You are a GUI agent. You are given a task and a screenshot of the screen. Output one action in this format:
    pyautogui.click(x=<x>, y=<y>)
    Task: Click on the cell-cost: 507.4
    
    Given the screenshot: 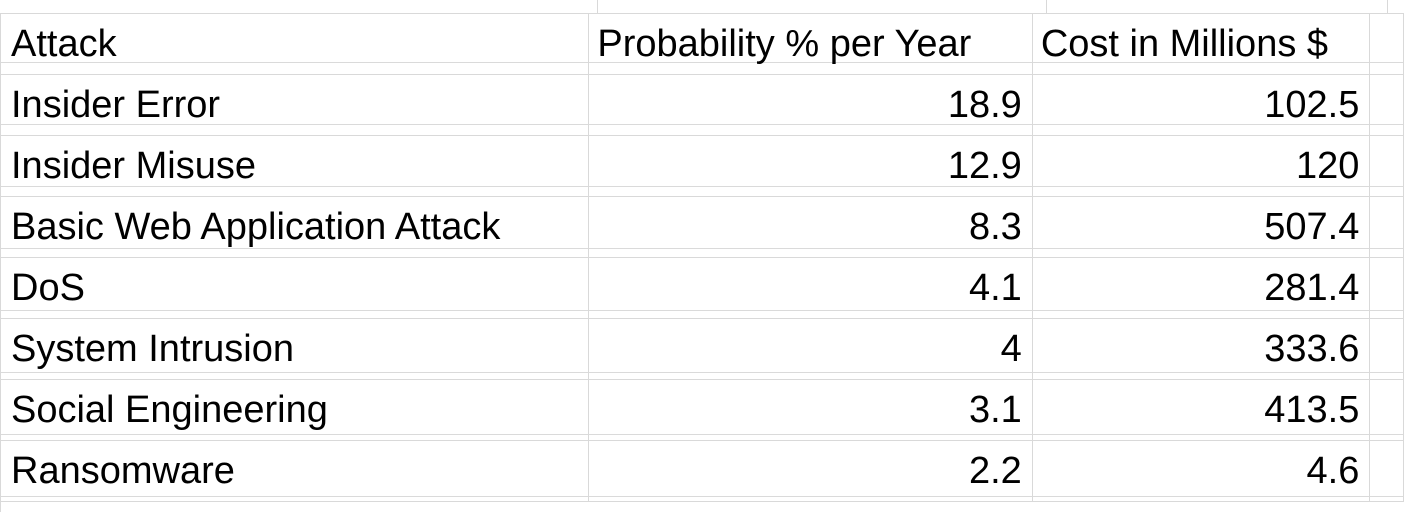 What is the action you would take?
    pyautogui.click(x=1201, y=227)
    